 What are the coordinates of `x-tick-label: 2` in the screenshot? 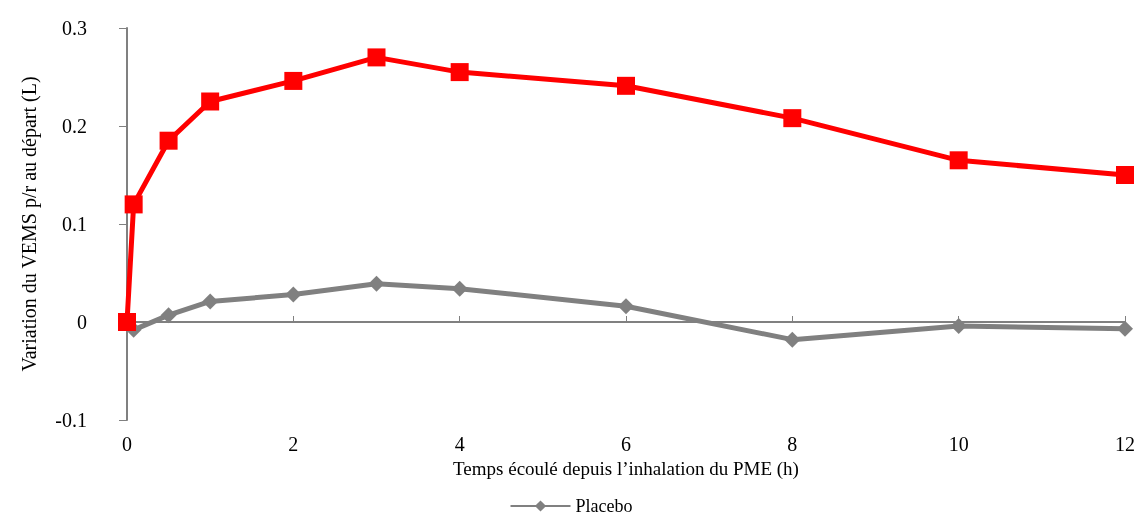 It's located at (293, 444).